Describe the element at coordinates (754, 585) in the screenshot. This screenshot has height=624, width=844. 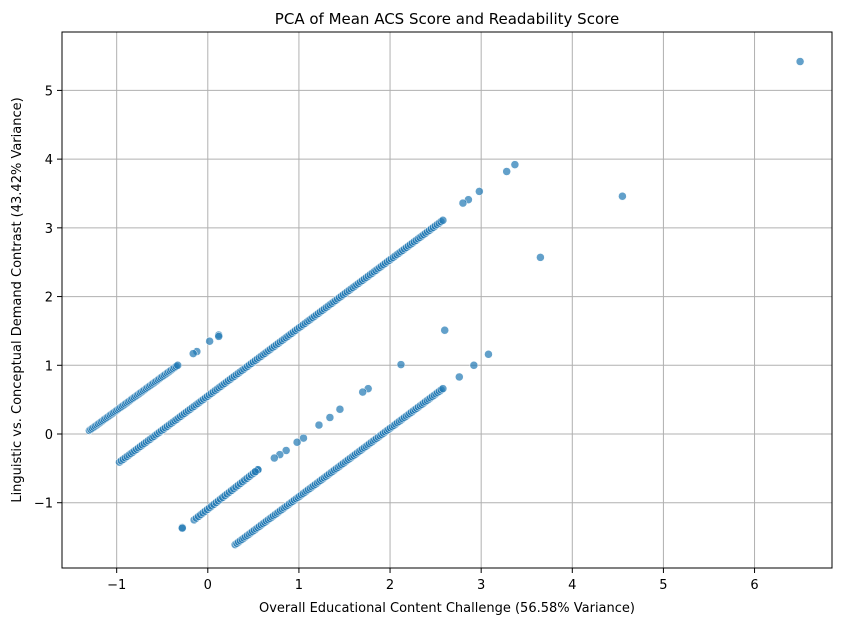
I see `x-tick-label: 6` at that location.